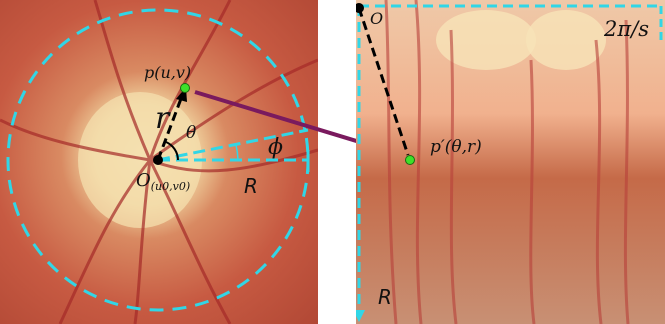 Image resolution: width=665 pixels, height=324 pixels. What do you see at coordinates (626, 29) in the screenshot?
I see `period-label: 2π/s` at bounding box center [626, 29].